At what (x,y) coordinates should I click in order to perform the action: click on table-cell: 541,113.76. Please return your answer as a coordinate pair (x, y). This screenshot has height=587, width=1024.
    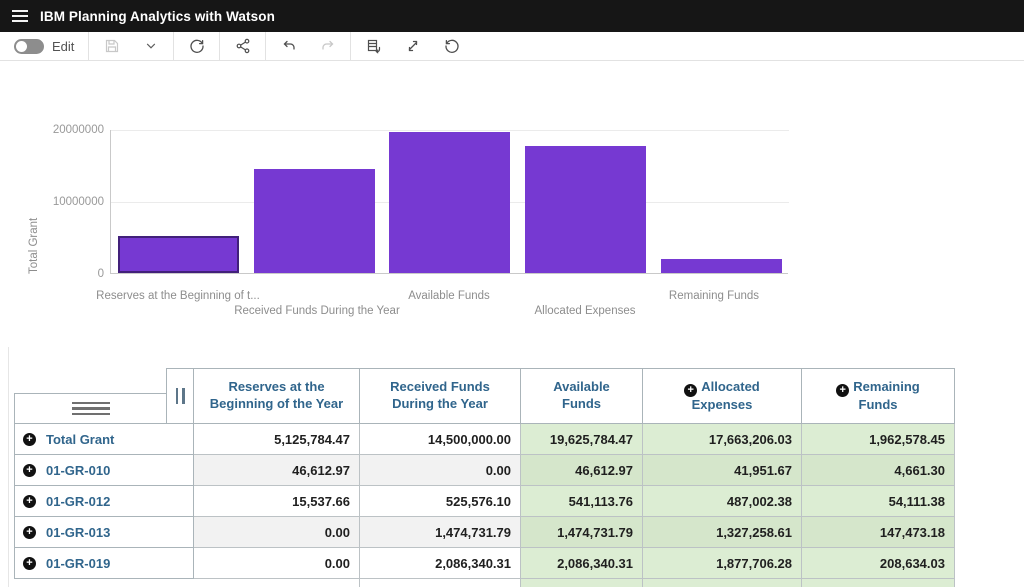
    Looking at the image, I should click on (582, 501).